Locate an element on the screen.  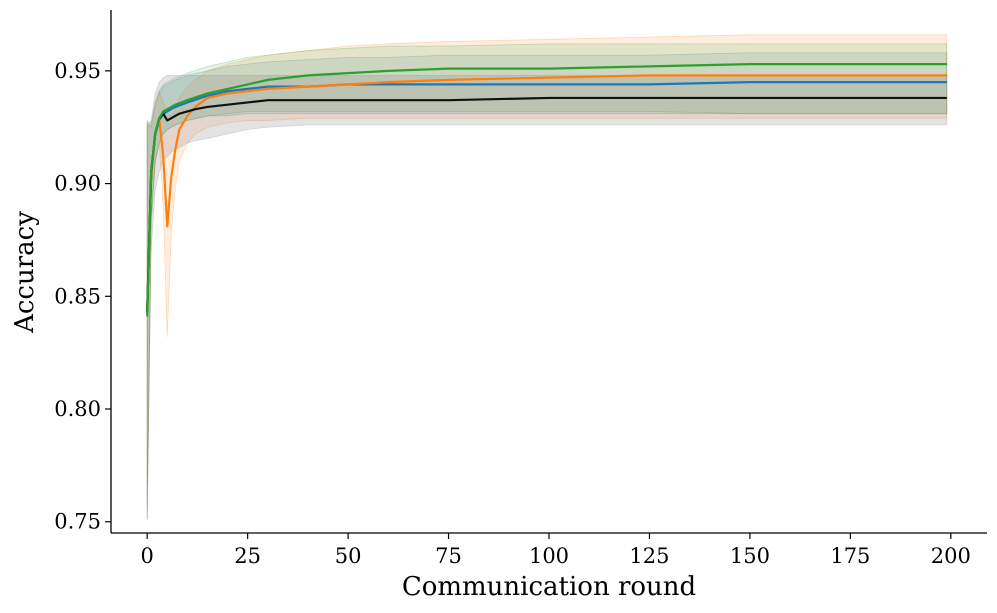
x-tick-label: 100 is located at coordinates (549, 556).